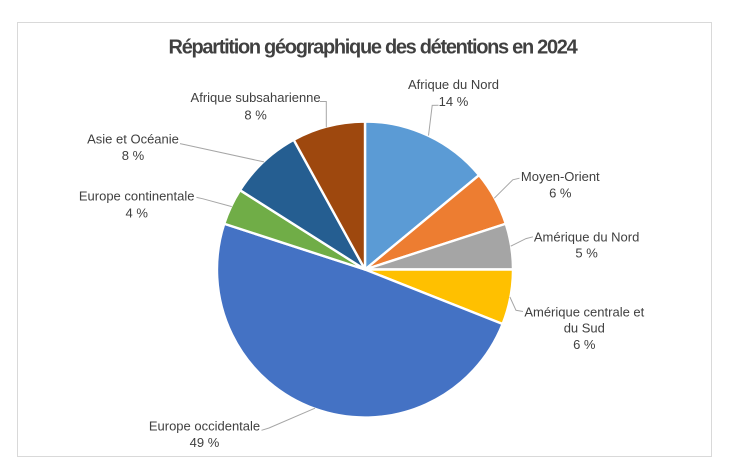 This screenshot has width=745, height=476. I want to click on svg-text: du Sud, so click(584, 328).